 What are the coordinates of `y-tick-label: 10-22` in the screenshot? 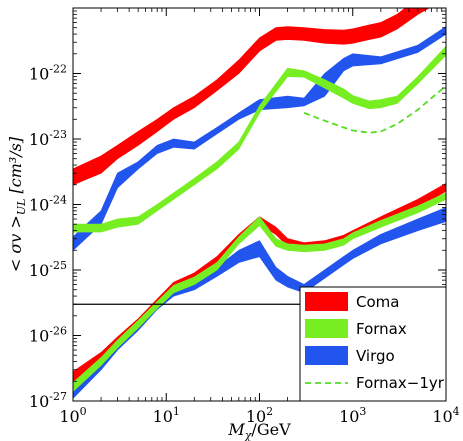 It's located at (48, 73).